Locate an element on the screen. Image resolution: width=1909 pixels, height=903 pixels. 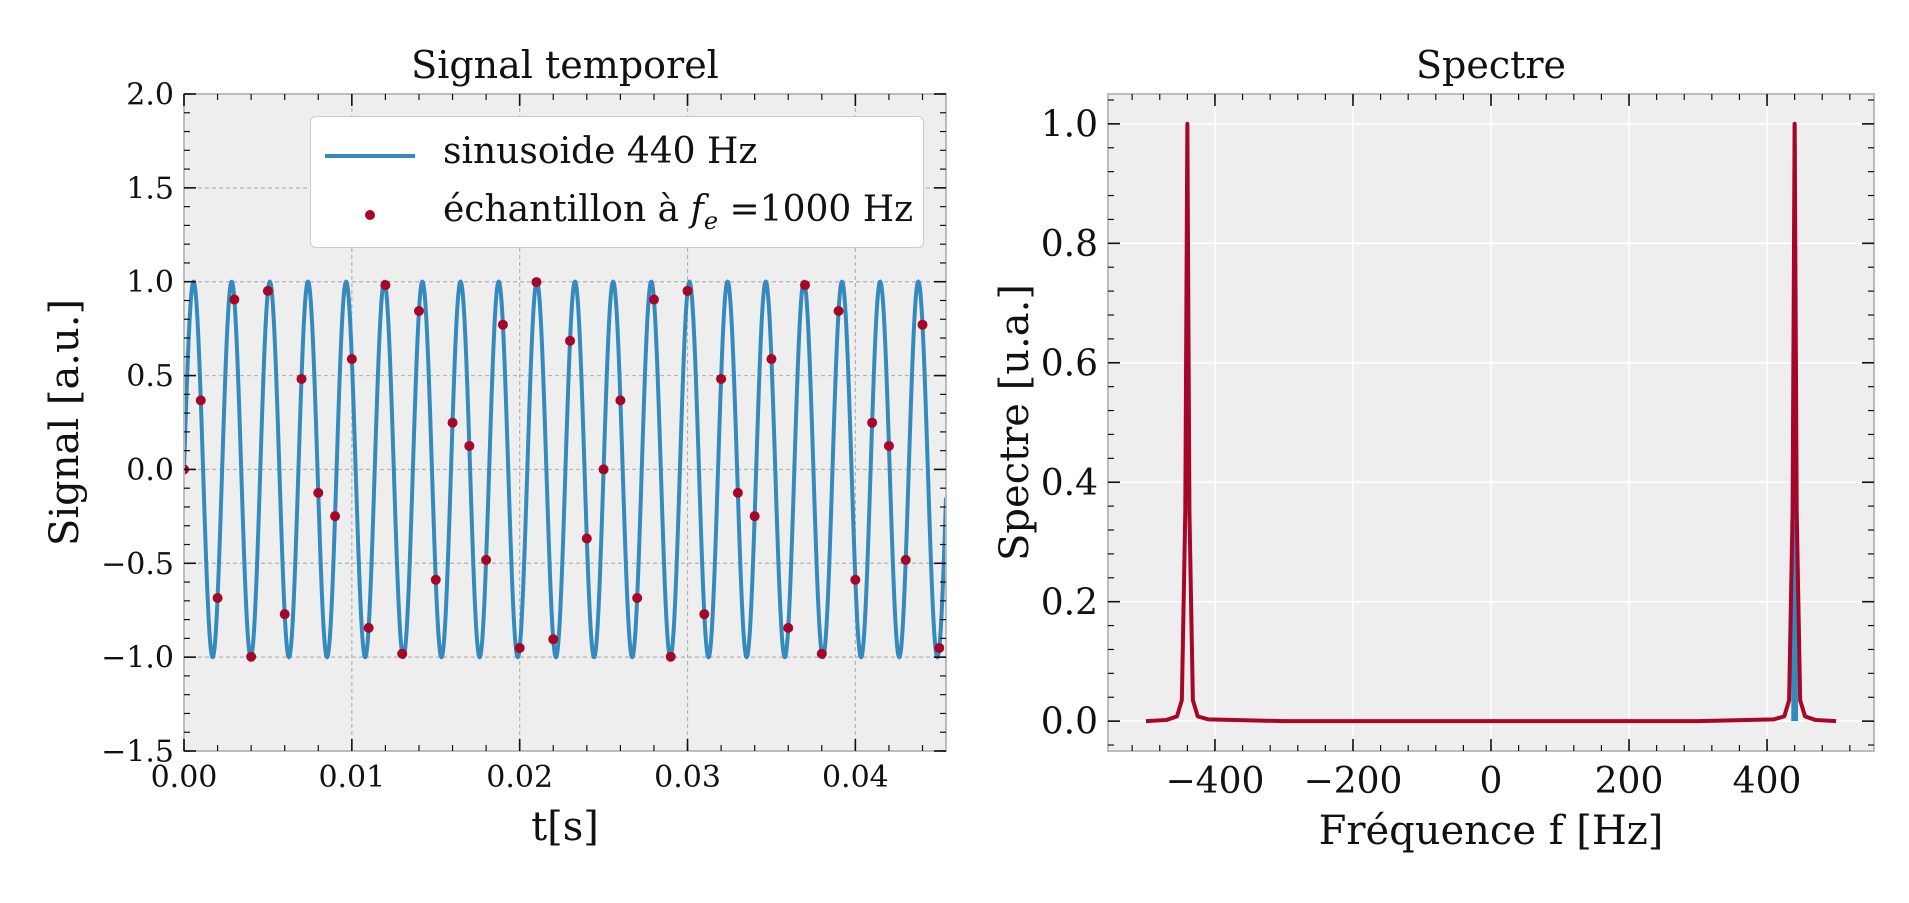
x-tick-label: −200 is located at coordinates (1353, 781).